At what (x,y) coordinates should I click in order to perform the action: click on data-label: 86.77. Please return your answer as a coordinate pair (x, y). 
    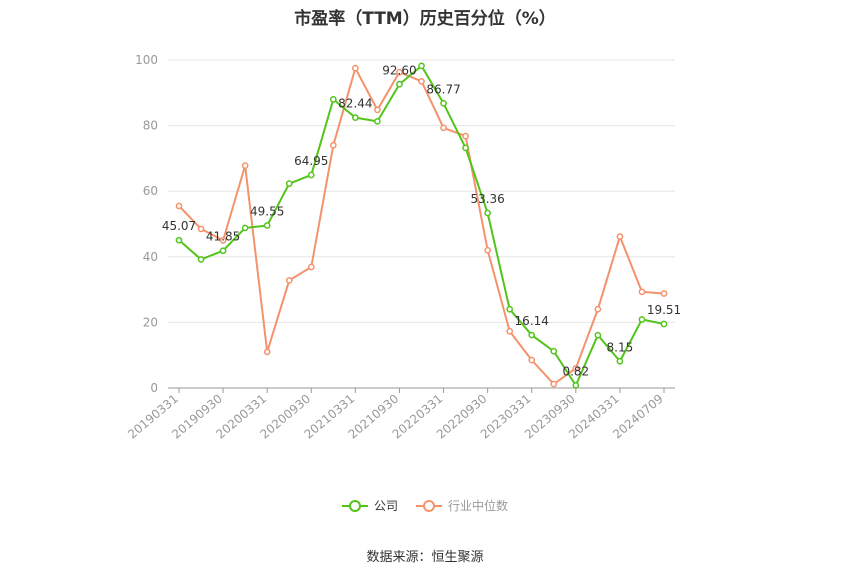
    Looking at the image, I should click on (443, 89).